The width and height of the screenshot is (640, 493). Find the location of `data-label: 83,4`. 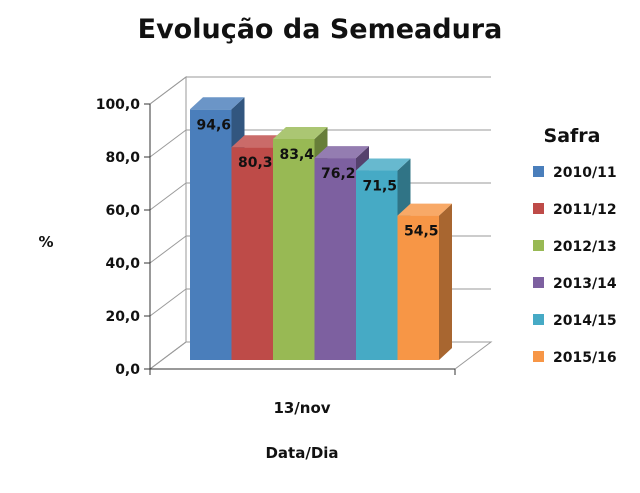

data-label: 83,4 is located at coordinates (296, 155).